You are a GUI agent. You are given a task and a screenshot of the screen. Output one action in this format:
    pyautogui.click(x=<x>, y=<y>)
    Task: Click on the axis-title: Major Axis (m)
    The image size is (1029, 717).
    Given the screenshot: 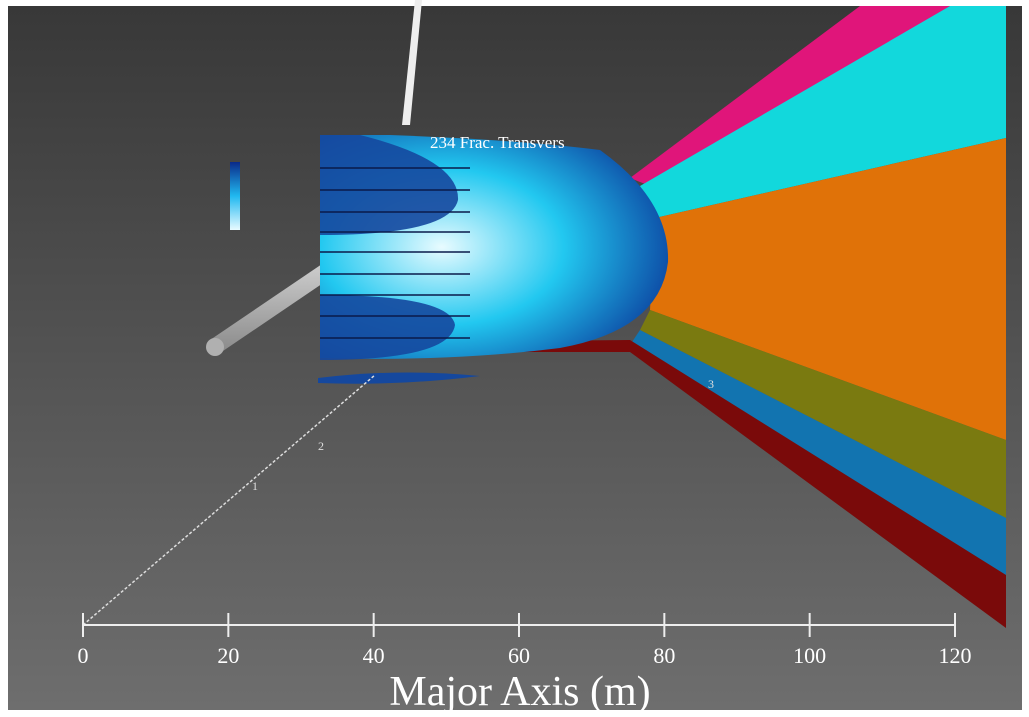 What is the action you would take?
    pyautogui.click(x=519, y=692)
    